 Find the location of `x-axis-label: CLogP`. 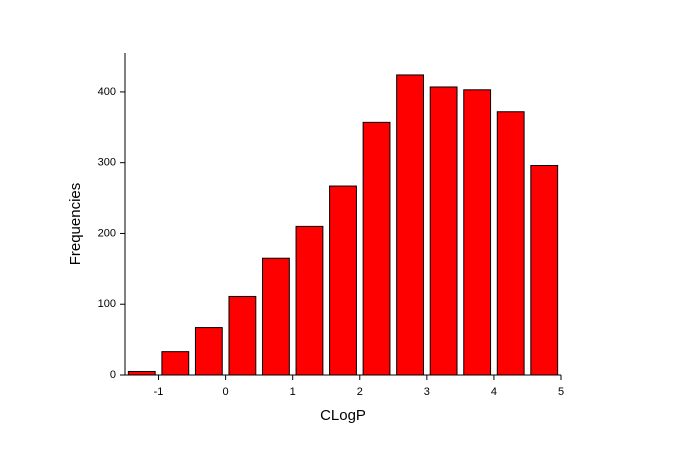

x-axis-label: CLogP is located at coordinates (343, 415).